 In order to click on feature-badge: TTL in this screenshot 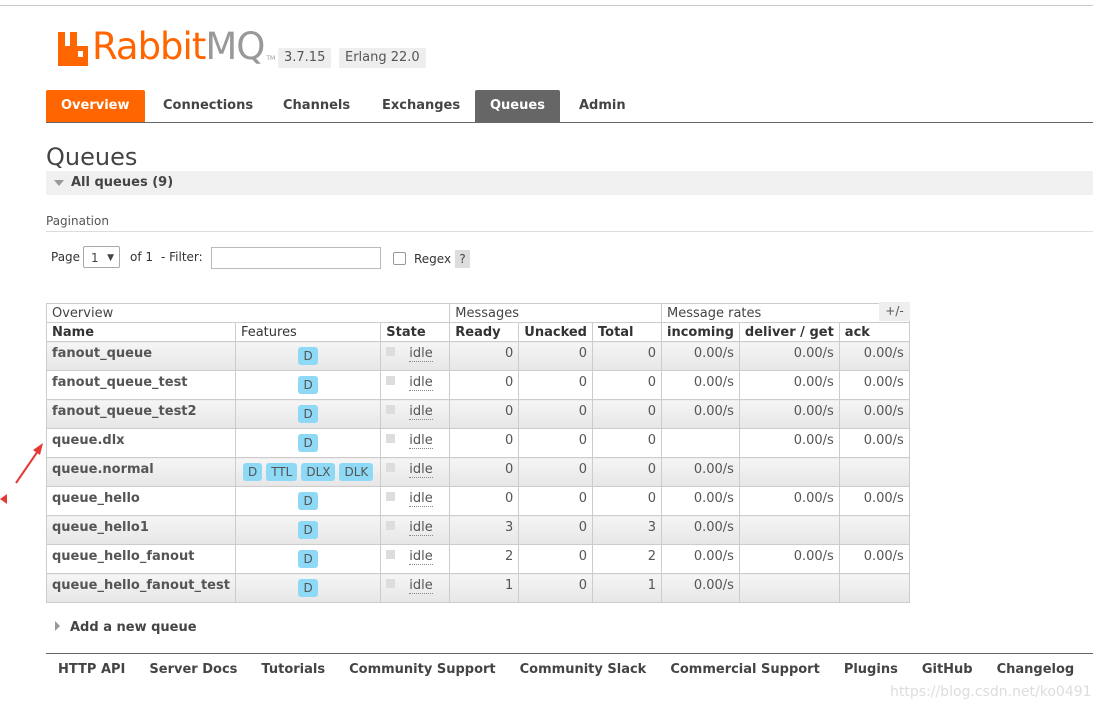, I will do `click(282, 472)`.